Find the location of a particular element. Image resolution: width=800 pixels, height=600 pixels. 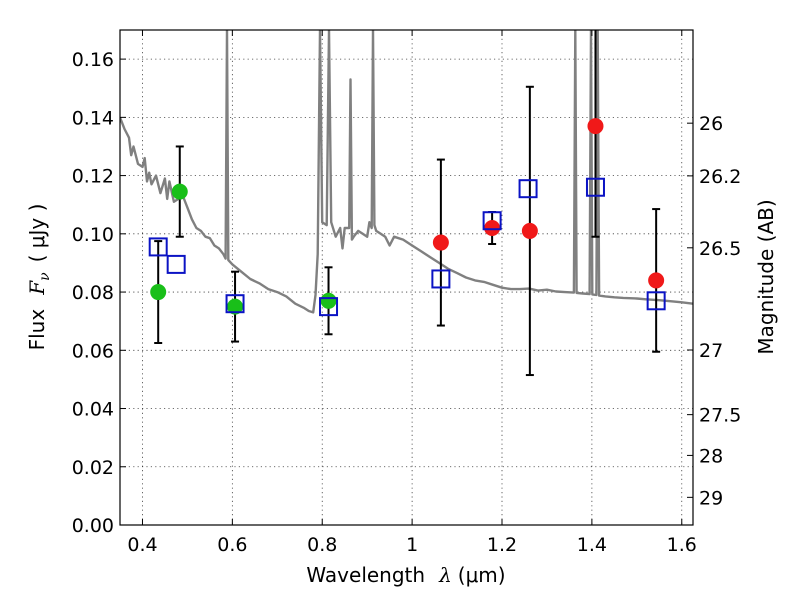

y-axis-label-subscript: ν is located at coordinates (45, 276).